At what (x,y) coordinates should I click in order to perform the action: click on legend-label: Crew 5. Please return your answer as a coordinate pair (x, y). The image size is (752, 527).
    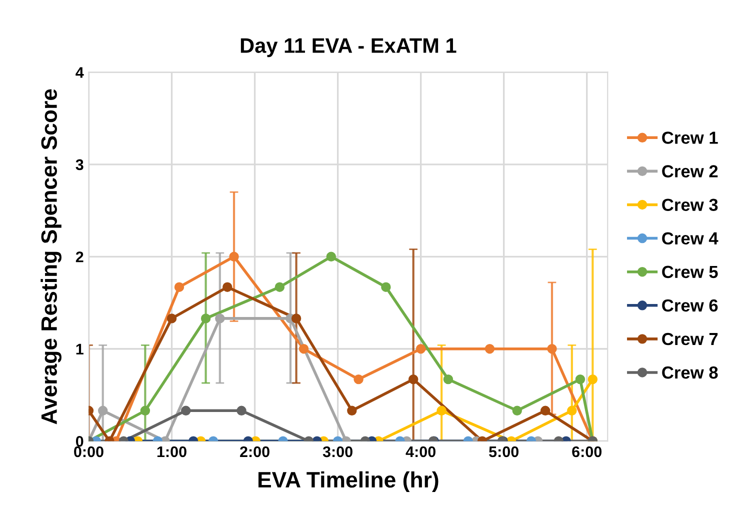
    Looking at the image, I should click on (690, 272).